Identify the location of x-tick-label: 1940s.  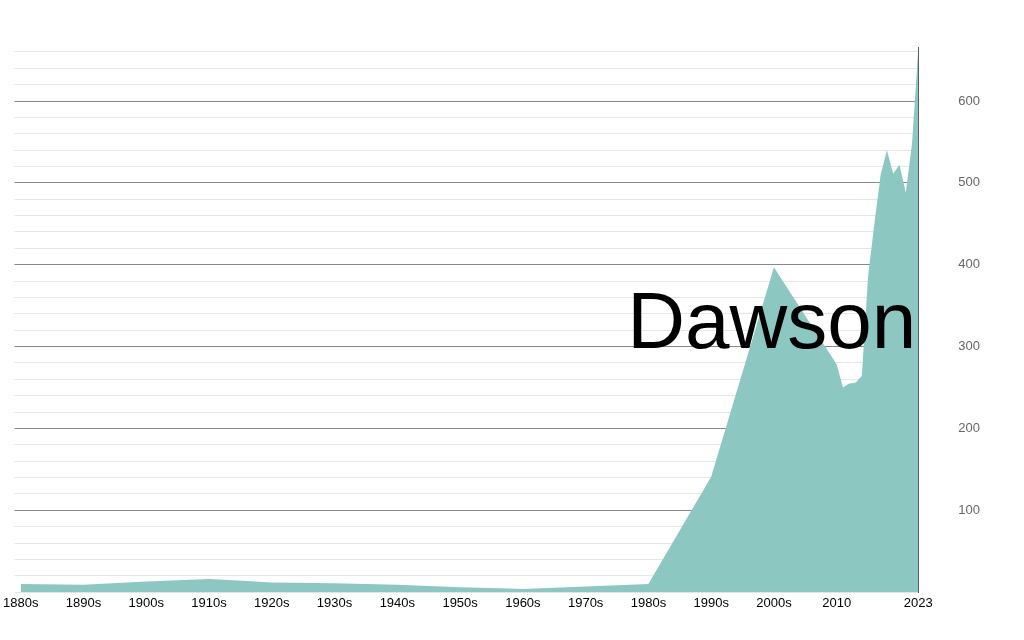
(397, 602).